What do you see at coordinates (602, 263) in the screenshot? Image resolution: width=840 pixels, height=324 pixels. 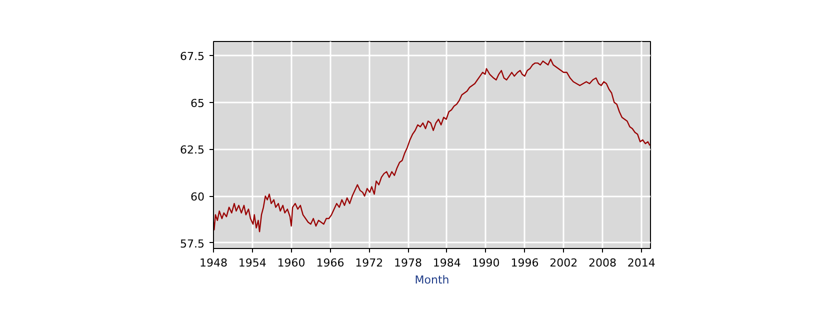 I see `x-tick-label: 2008` at bounding box center [602, 263].